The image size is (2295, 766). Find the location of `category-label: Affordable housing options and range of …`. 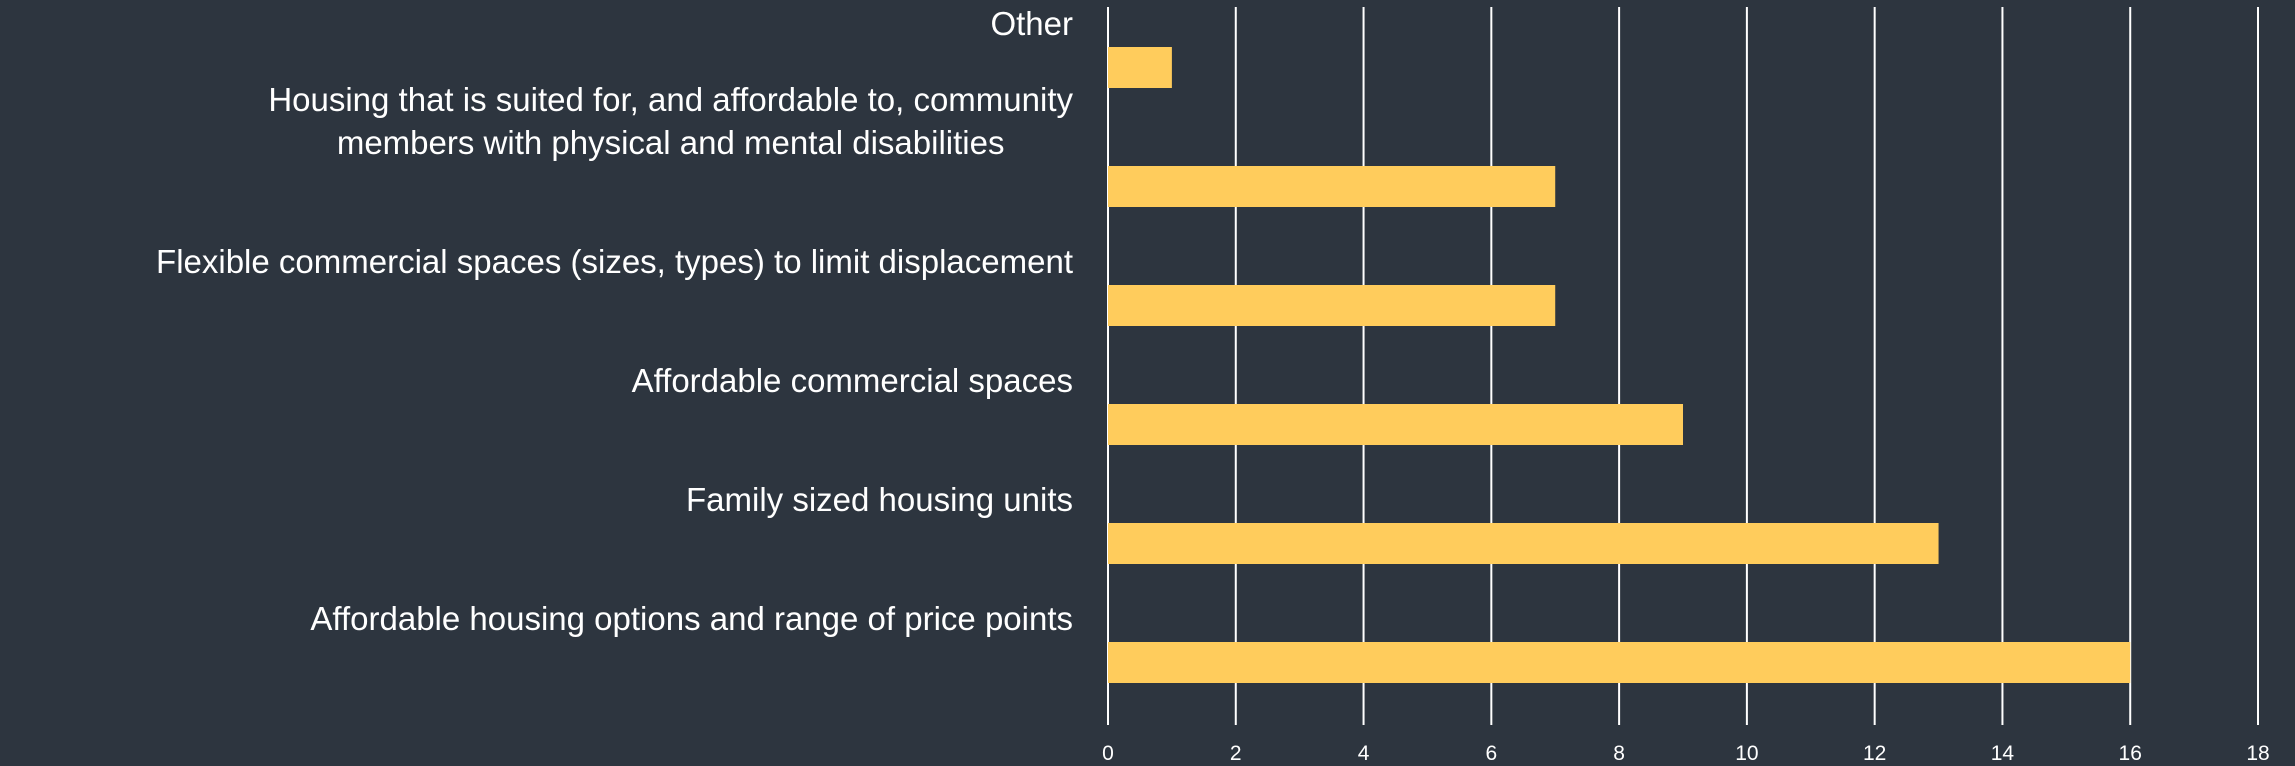

category-label: Affordable housing options and range of … is located at coordinates (691, 618).